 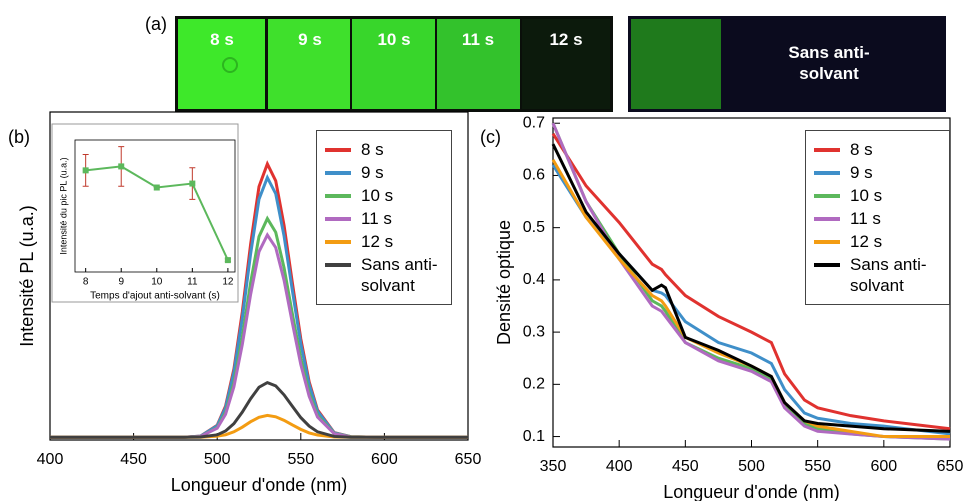 What do you see at coordinates (534, 227) in the screenshot?
I see `y-tick-label: 0.5` at bounding box center [534, 227].